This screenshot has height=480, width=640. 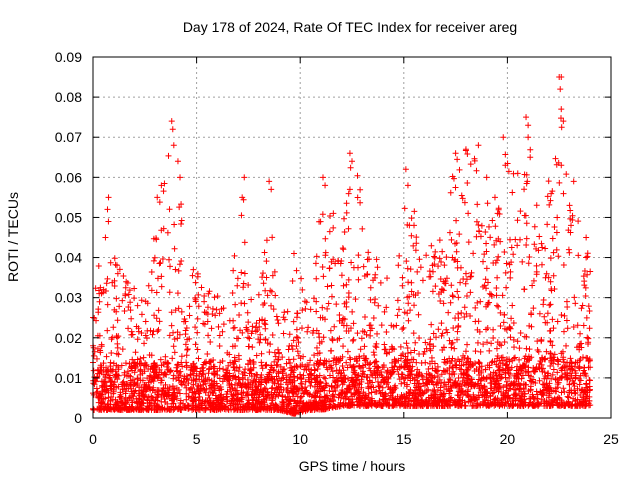 I want to click on x-tick-label: 0, so click(x=93, y=439).